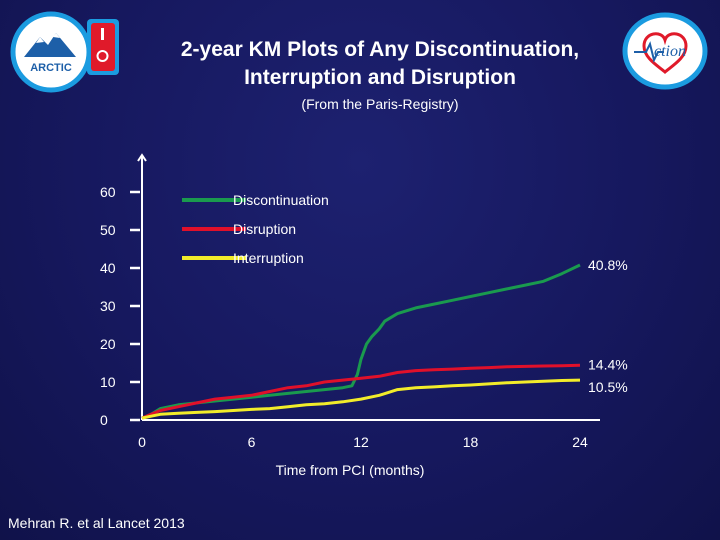 The image size is (720, 540). I want to click on slide-subtitle: (From the Paris-Registry), so click(380, 104).